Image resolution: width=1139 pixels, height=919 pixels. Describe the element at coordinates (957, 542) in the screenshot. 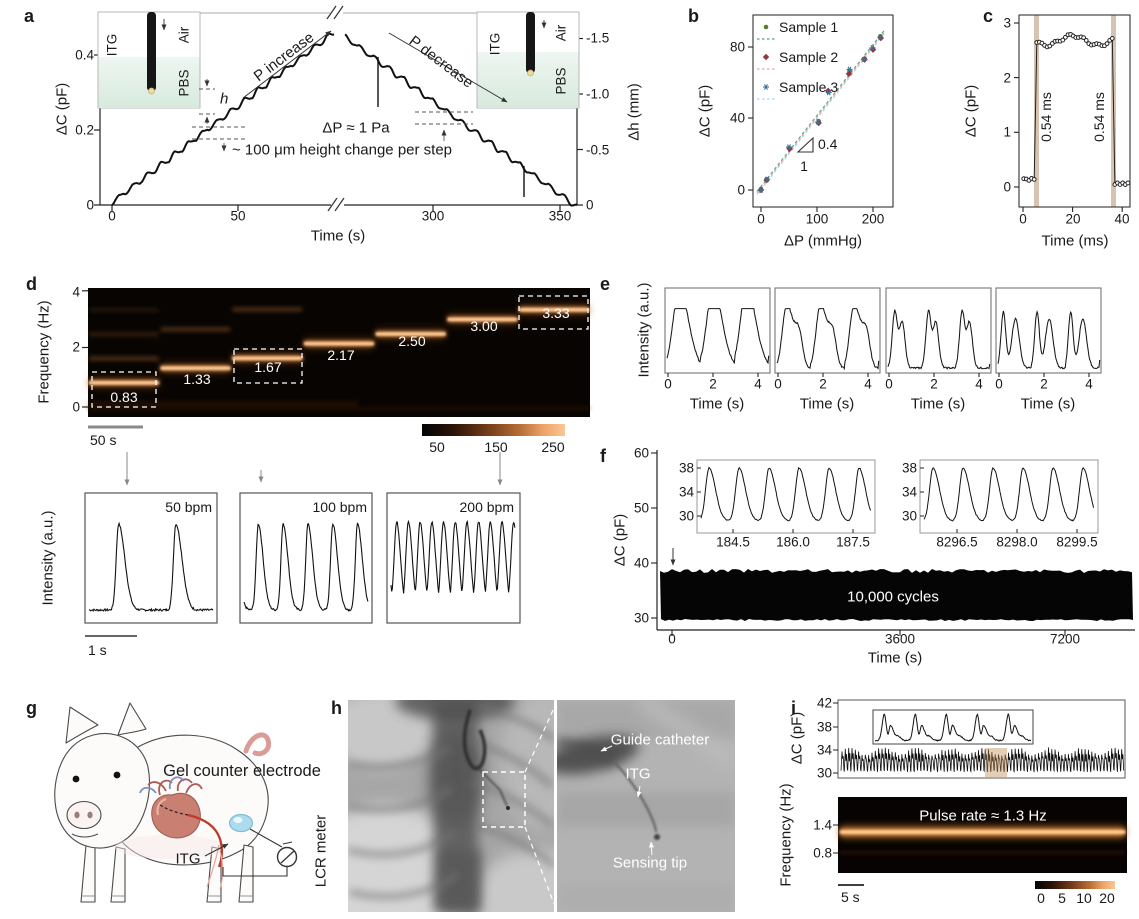

I see `panels-f-inset2-xticks-0: 8296.5` at that location.